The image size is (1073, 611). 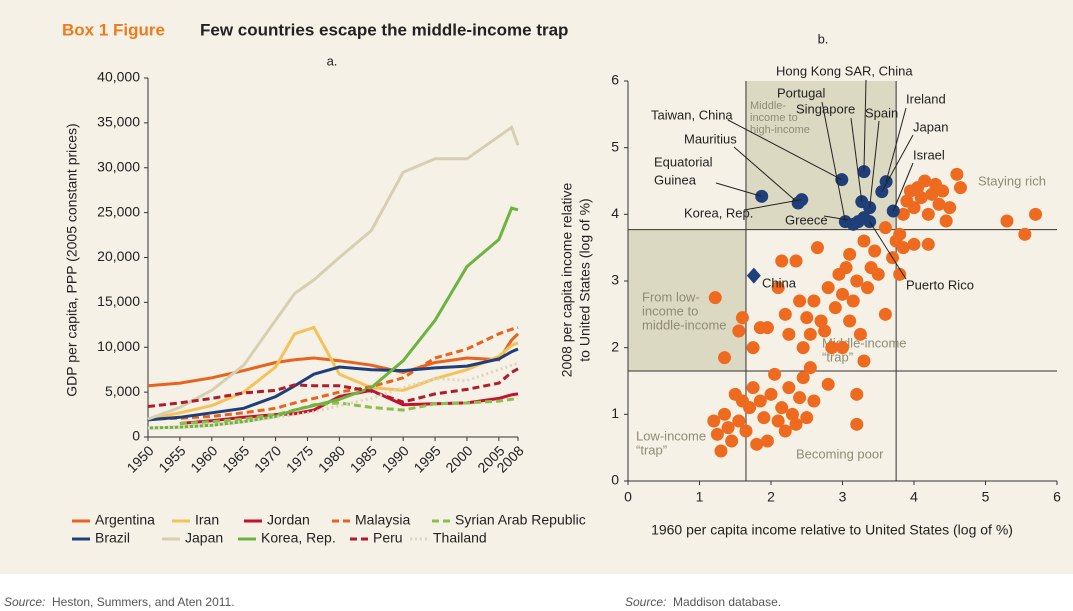 I want to click on y-tick-label: 20,000, so click(x=118, y=256).